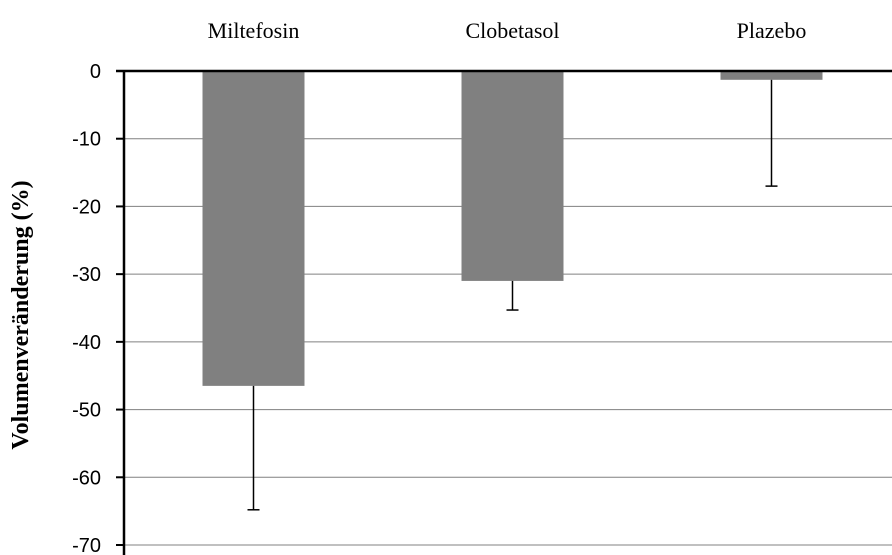 This screenshot has width=892, height=555. Describe the element at coordinates (86, 545) in the screenshot. I see `y-tick-label: -70` at that location.